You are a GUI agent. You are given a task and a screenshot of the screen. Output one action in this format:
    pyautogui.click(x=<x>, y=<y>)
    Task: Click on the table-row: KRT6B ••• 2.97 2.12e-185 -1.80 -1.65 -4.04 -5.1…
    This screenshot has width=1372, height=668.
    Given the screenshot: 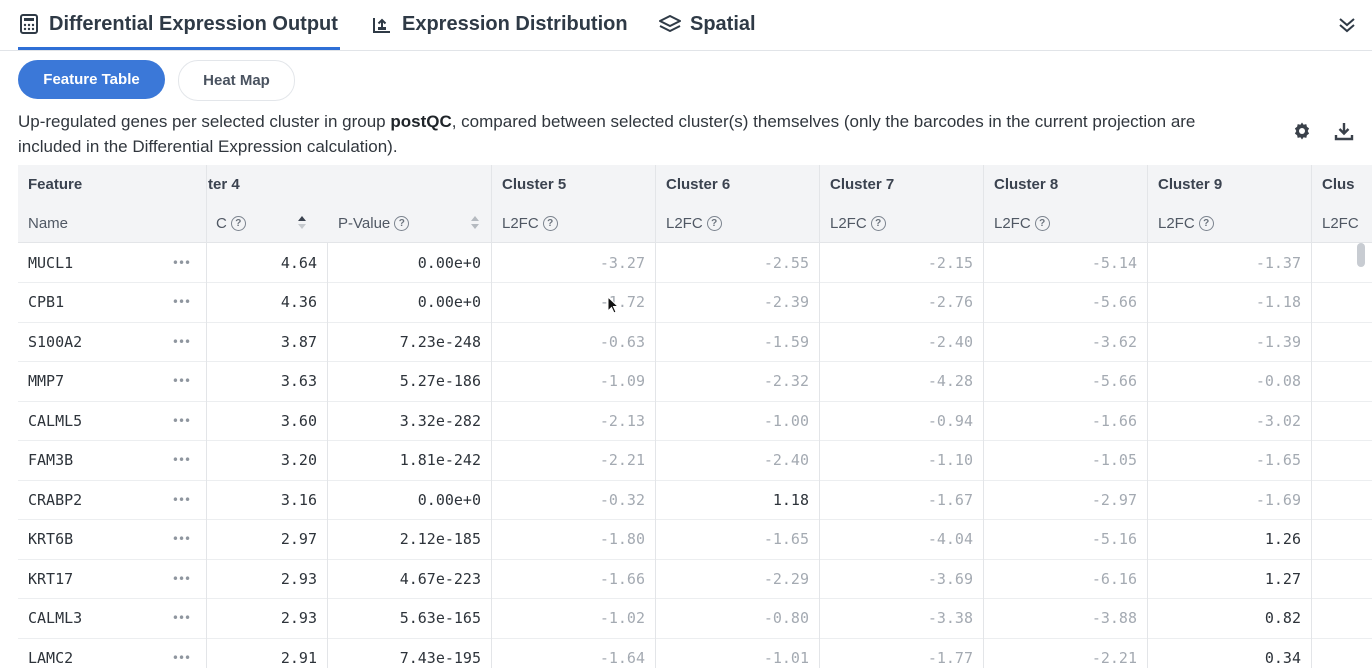 What is the action you would take?
    pyautogui.click(x=695, y=540)
    